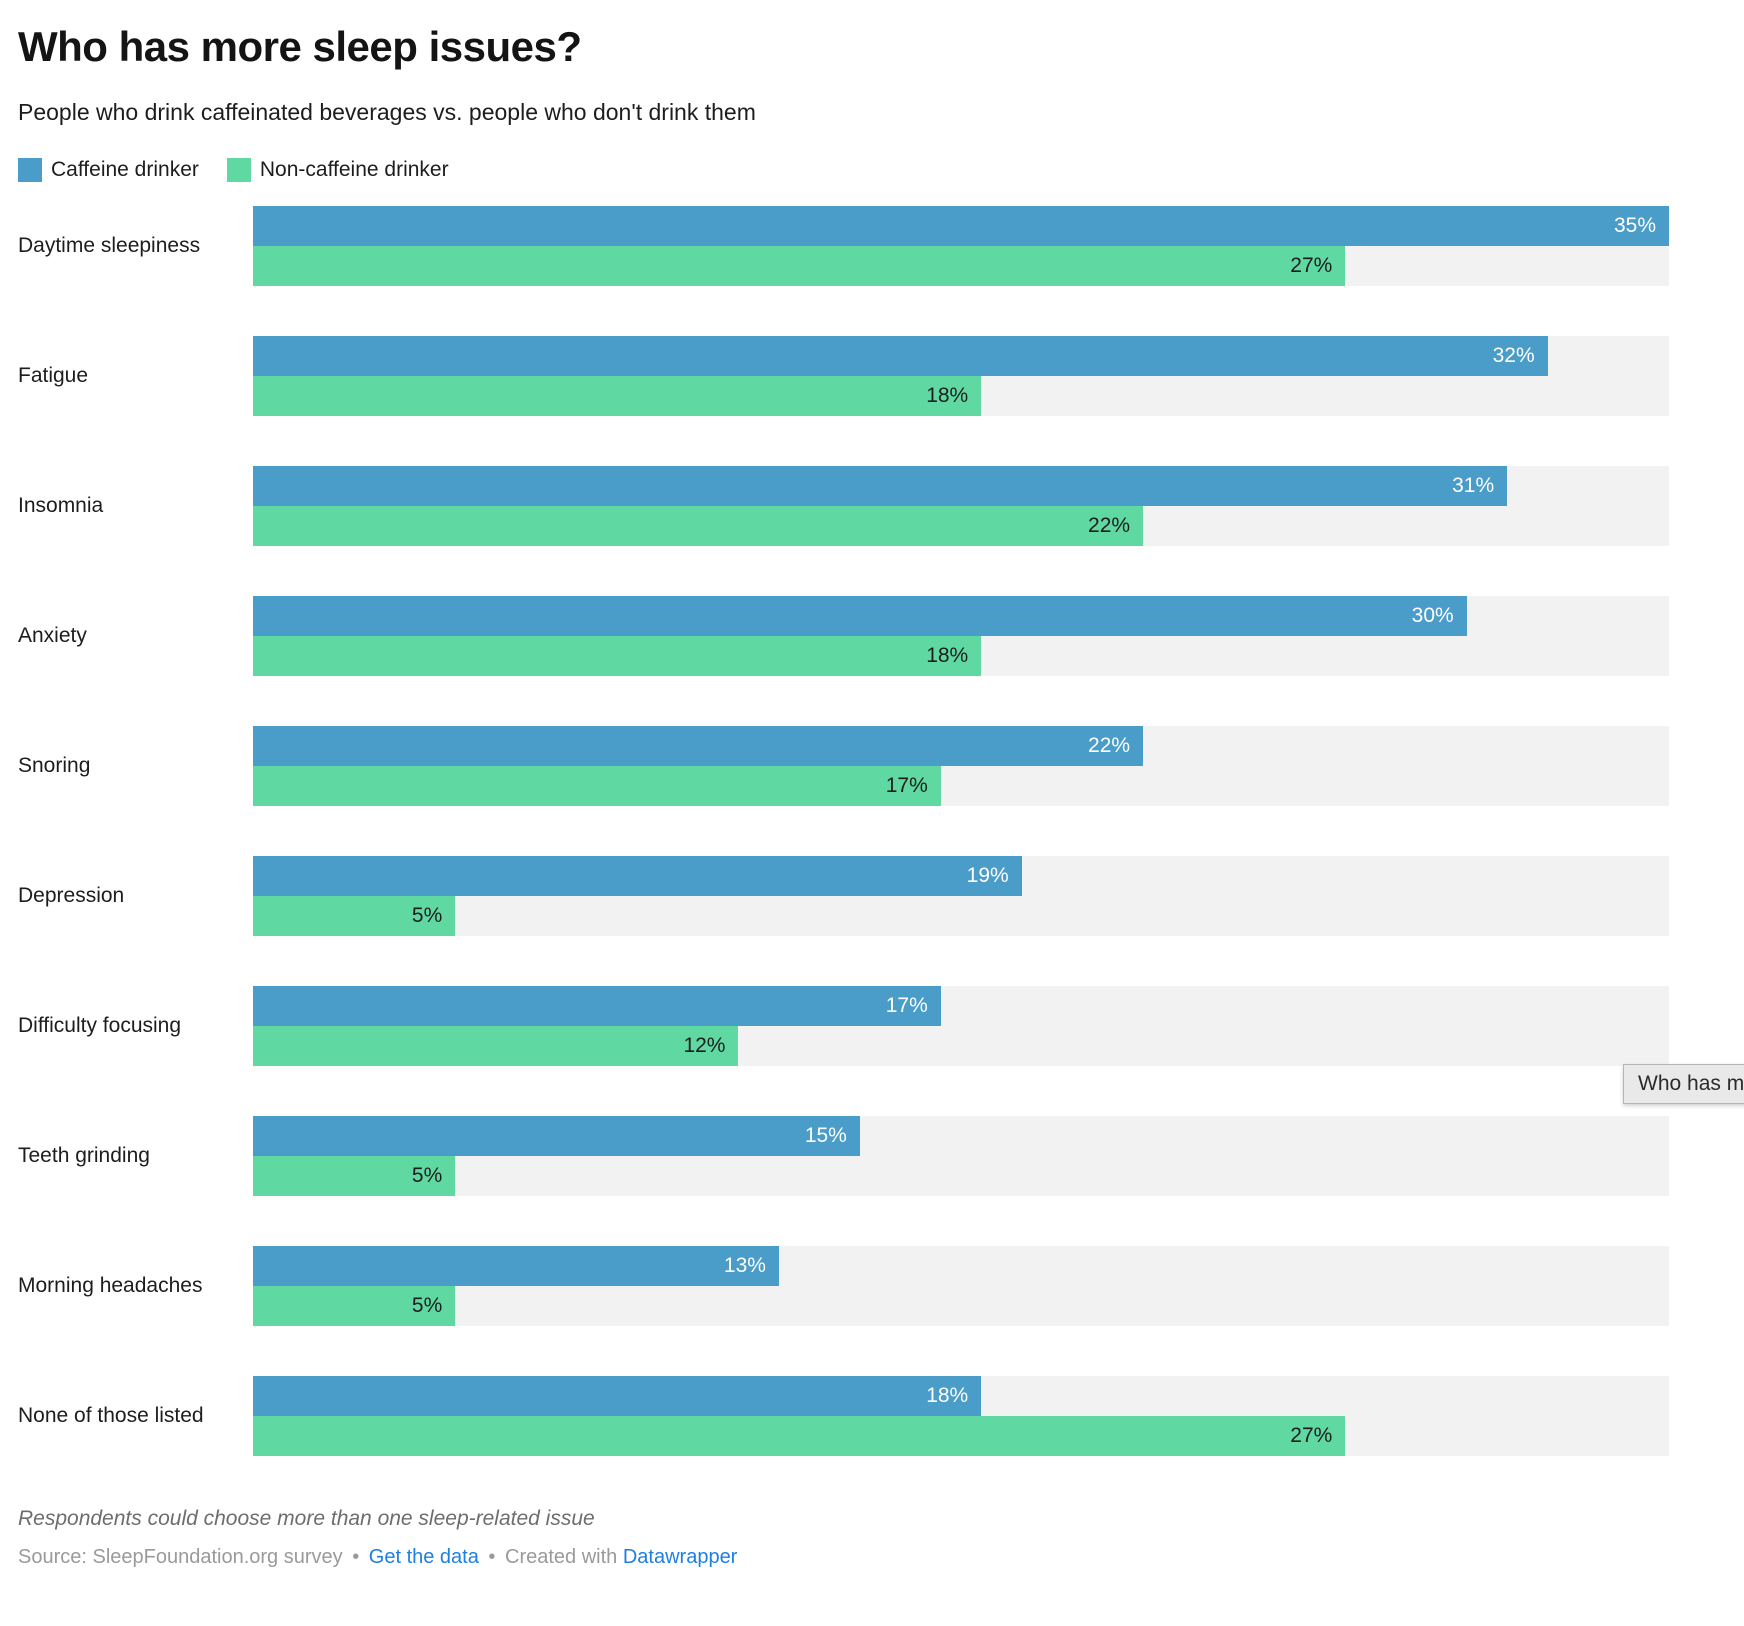 Image resolution: width=1744 pixels, height=1626 pixels. I want to click on chart-row: Anxiety 30% 18%, so click(881, 635).